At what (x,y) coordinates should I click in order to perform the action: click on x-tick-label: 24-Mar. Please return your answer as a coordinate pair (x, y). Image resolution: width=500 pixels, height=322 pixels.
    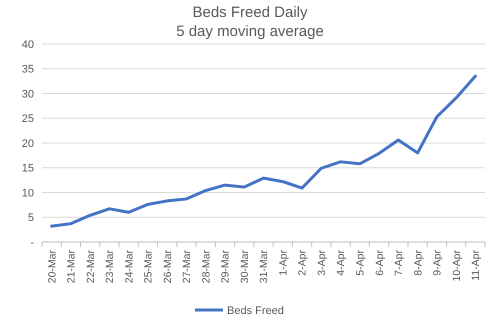
    Looking at the image, I should click on (129, 267).